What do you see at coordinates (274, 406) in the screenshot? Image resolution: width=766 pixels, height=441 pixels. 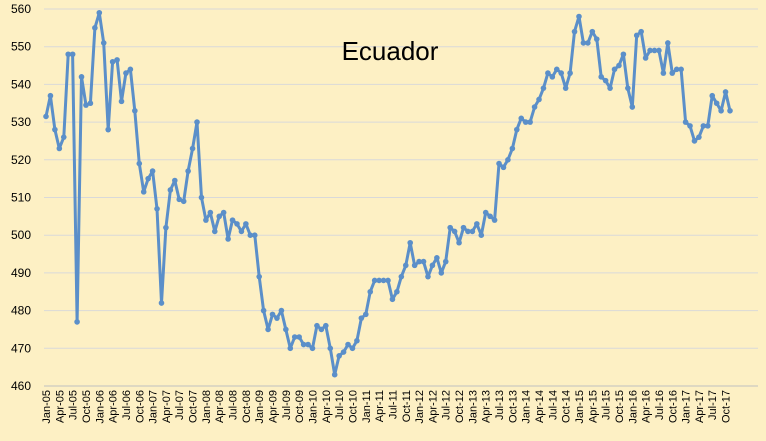 I see `x-tick-label: Apr-09` at bounding box center [274, 406].